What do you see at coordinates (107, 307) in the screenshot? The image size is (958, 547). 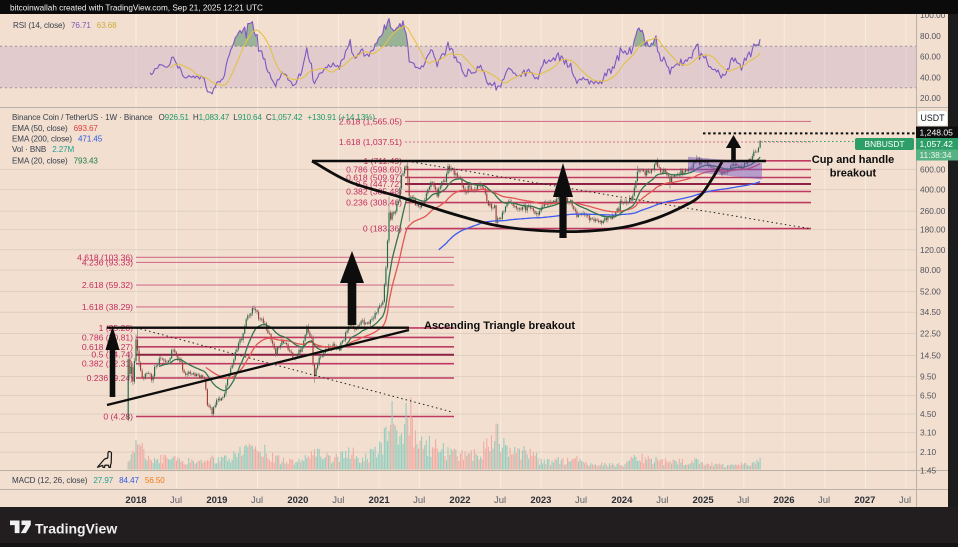 I see `svg-text: 1.618 (38.29)` at bounding box center [107, 307].